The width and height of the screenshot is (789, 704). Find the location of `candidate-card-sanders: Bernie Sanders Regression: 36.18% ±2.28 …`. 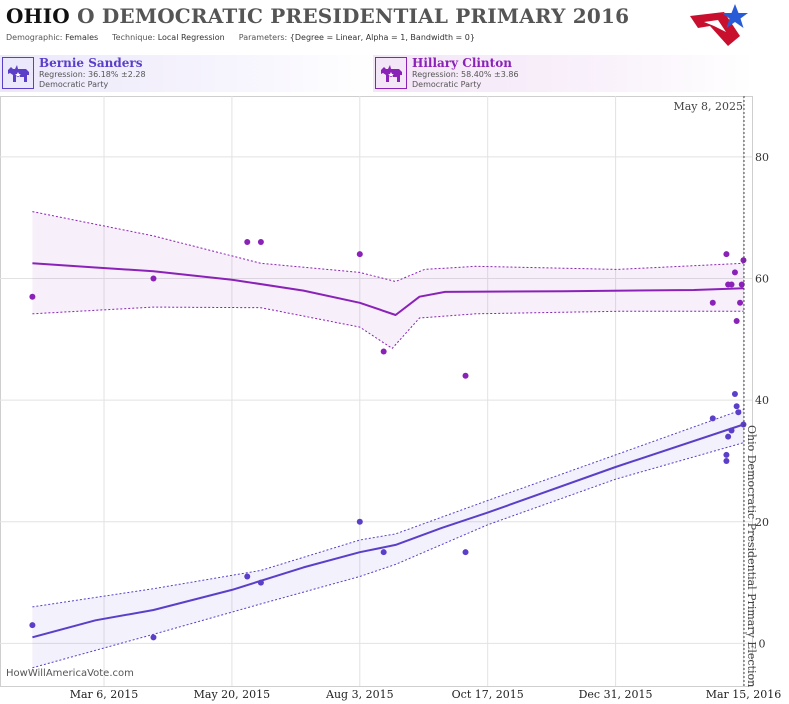

candidate-card-sanders: Bernie Sanders Regression: 36.18% ±2.28 … is located at coordinates (189, 73).